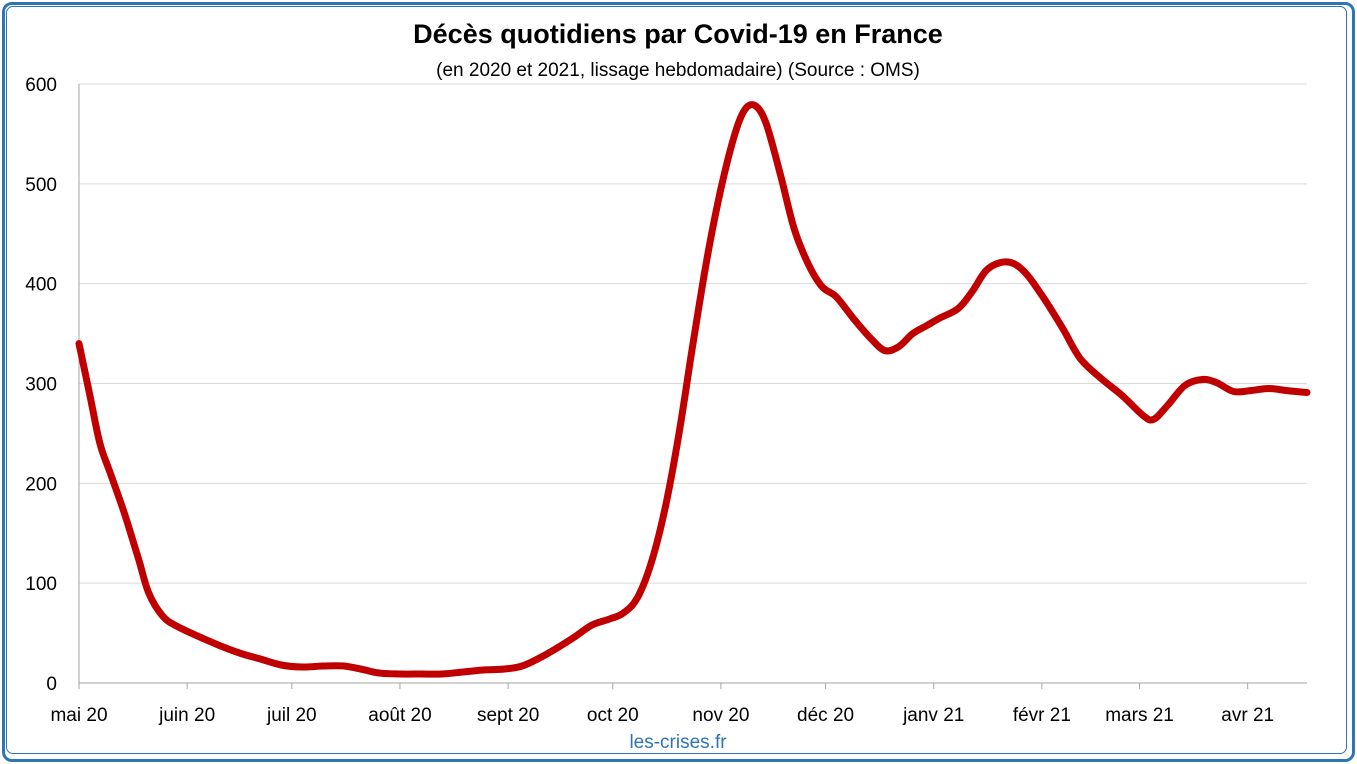  What do you see at coordinates (78, 715) in the screenshot?
I see `x-tick-label: mai 20` at bounding box center [78, 715].